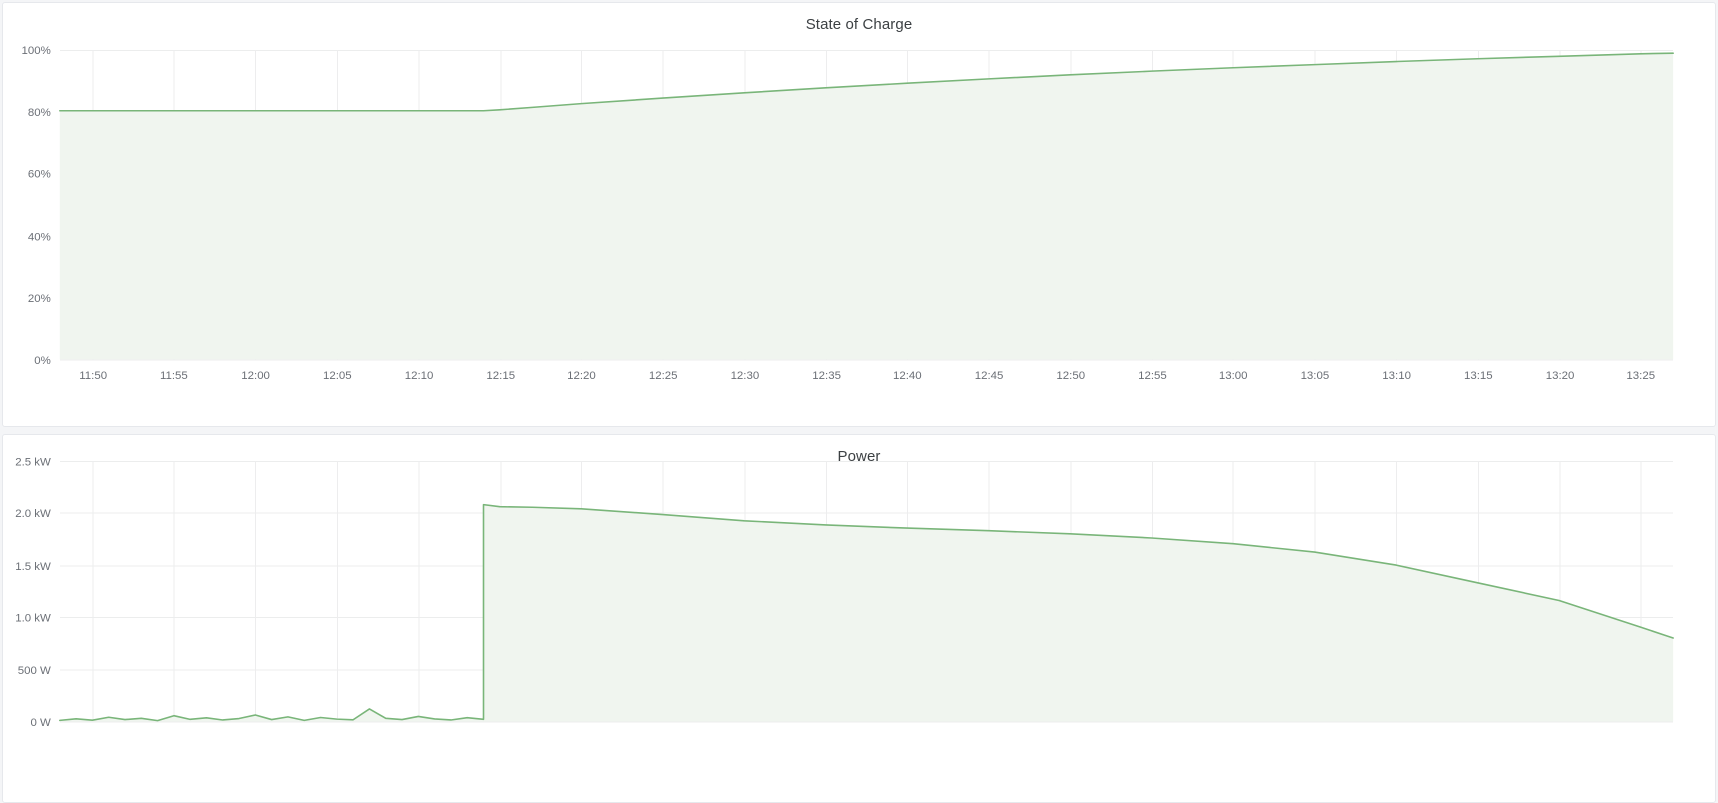  Describe the element at coordinates (663, 376) in the screenshot. I see `x-axis-tick-label: 12:25` at that location.